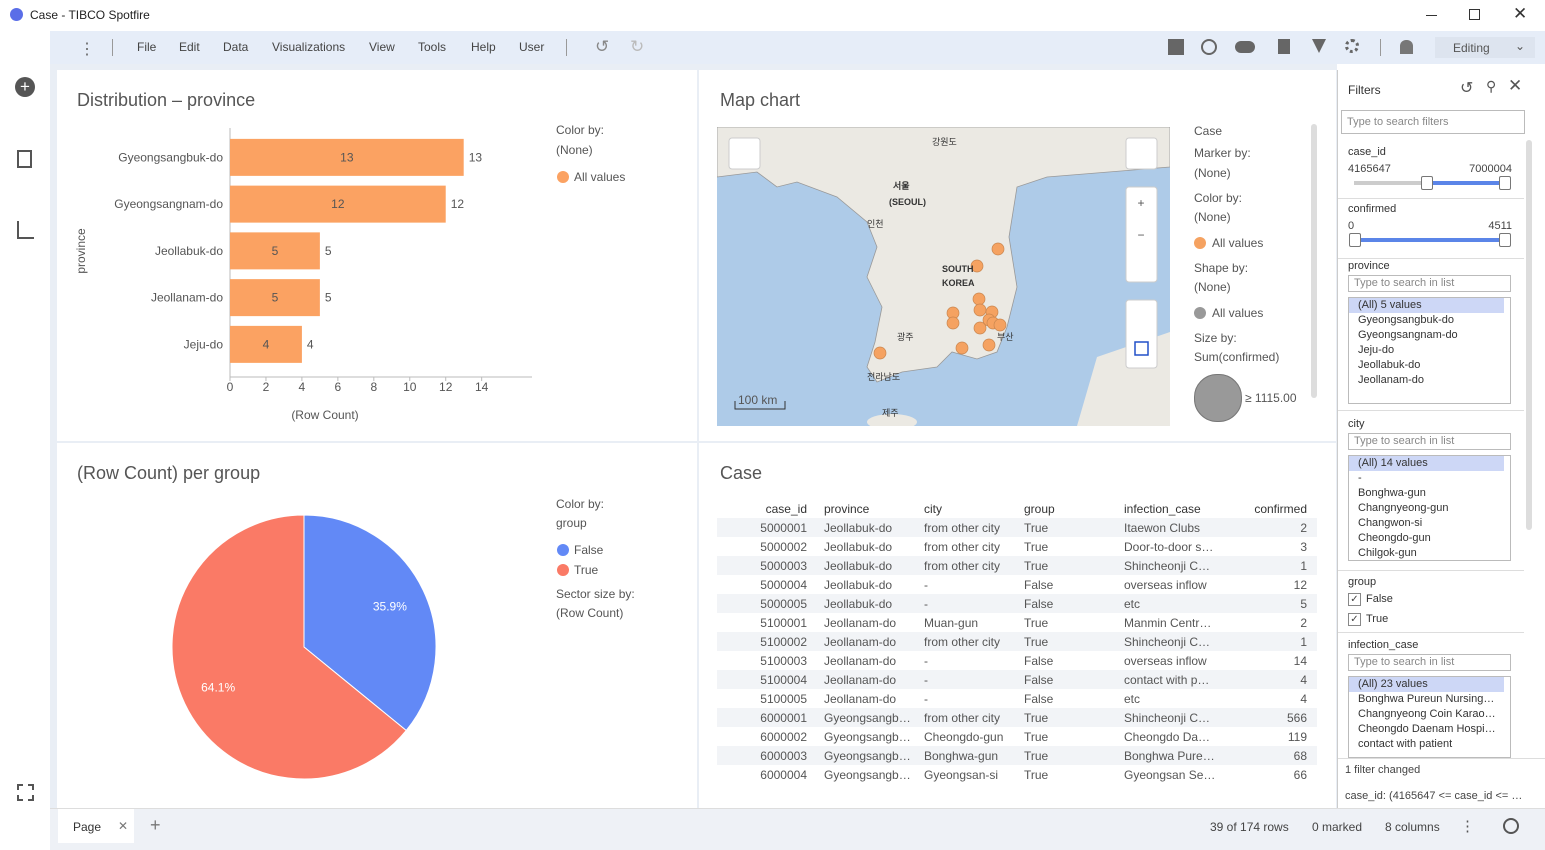 Image resolution: width=1545 pixels, height=850 pixels. Describe the element at coordinates (1140, 235) in the screenshot. I see `zoom-out: −` at that location.